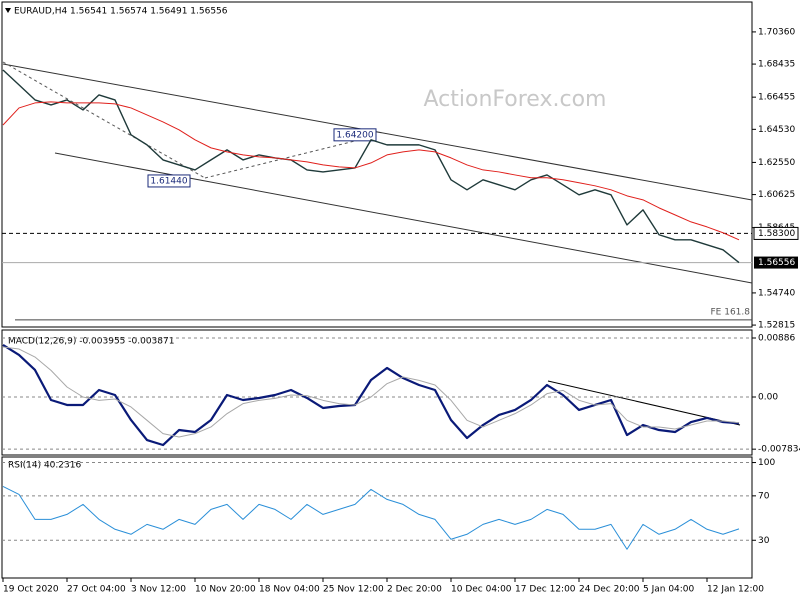 This screenshot has width=800, height=600. I want to click on x-tick-label: 12 Jan 12:00, so click(735, 590).